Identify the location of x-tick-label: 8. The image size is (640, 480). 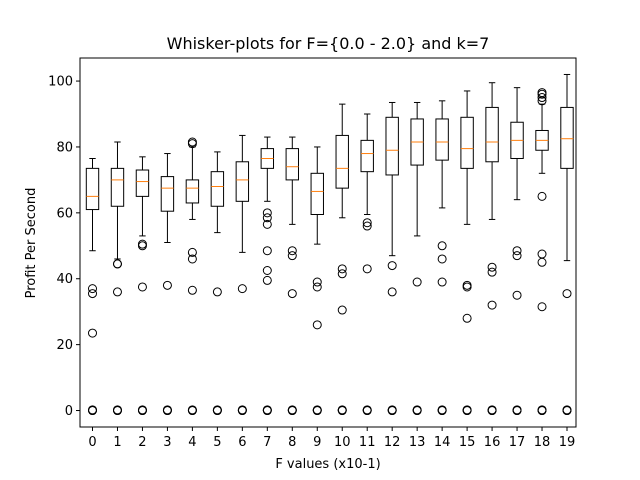
(292, 442).